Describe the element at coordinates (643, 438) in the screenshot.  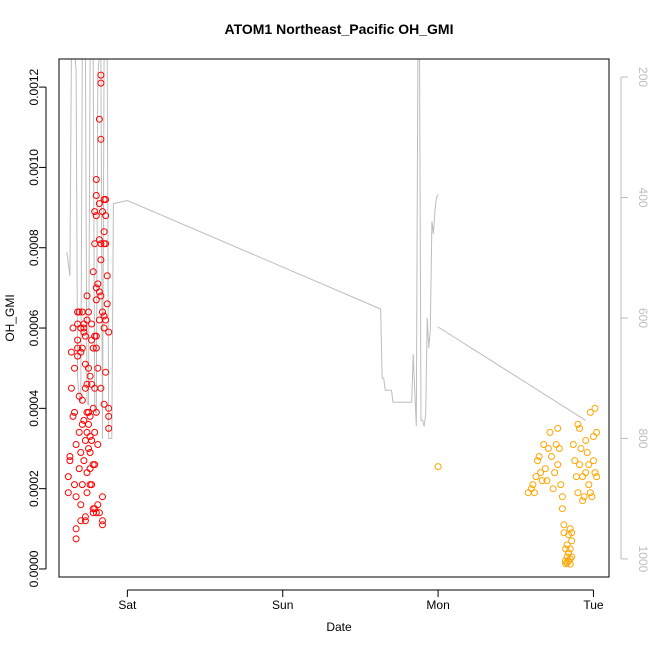
I see `y-right-tick-label: 800` at that location.